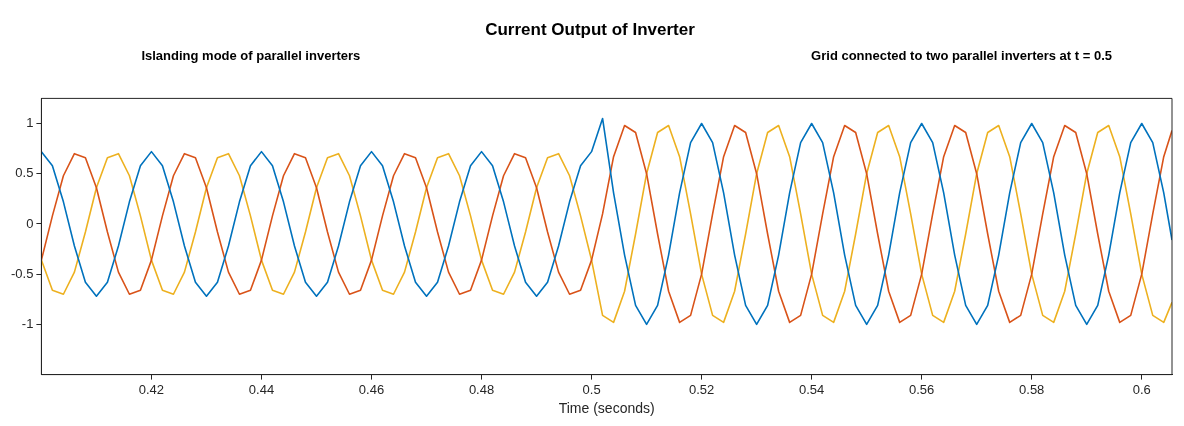  What do you see at coordinates (251, 56) in the screenshot?
I see `text: Islanding mode of parallel inverters` at bounding box center [251, 56].